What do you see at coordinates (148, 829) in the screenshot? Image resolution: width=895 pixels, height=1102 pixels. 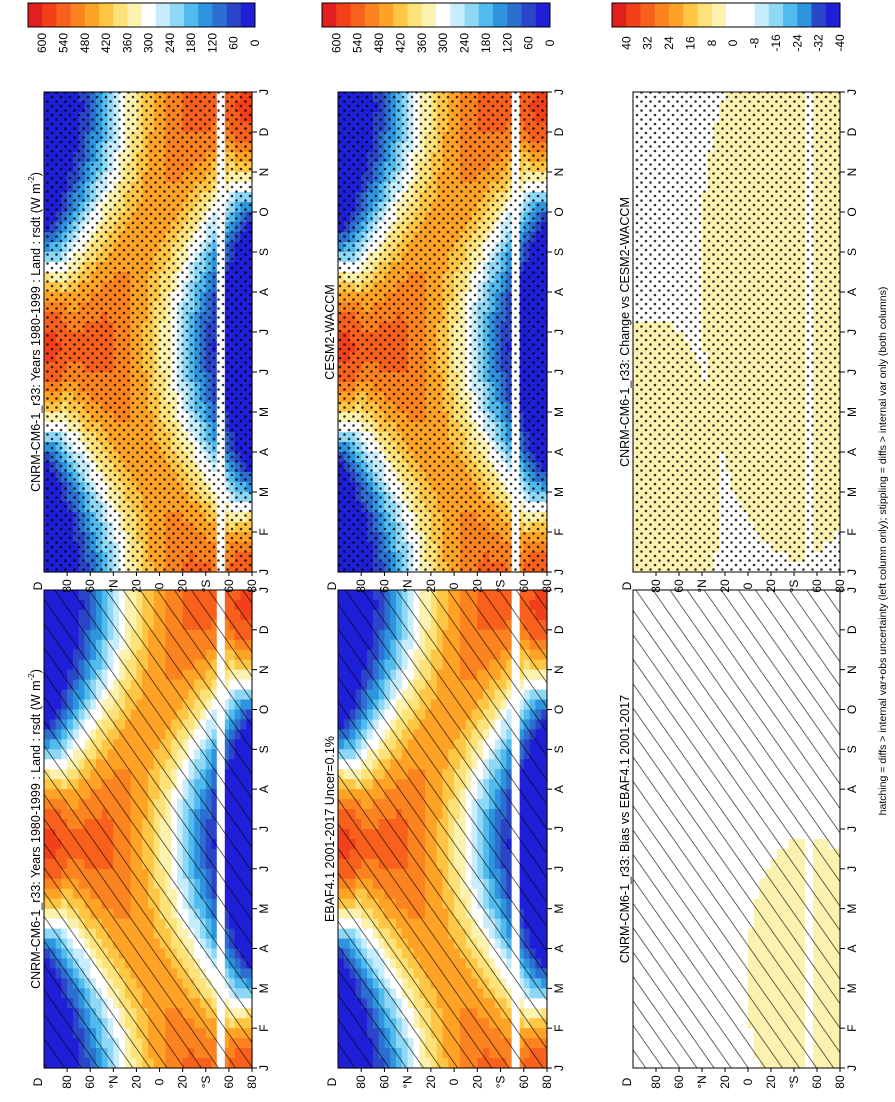 I see `hatching-overlay` at bounding box center [148, 829].